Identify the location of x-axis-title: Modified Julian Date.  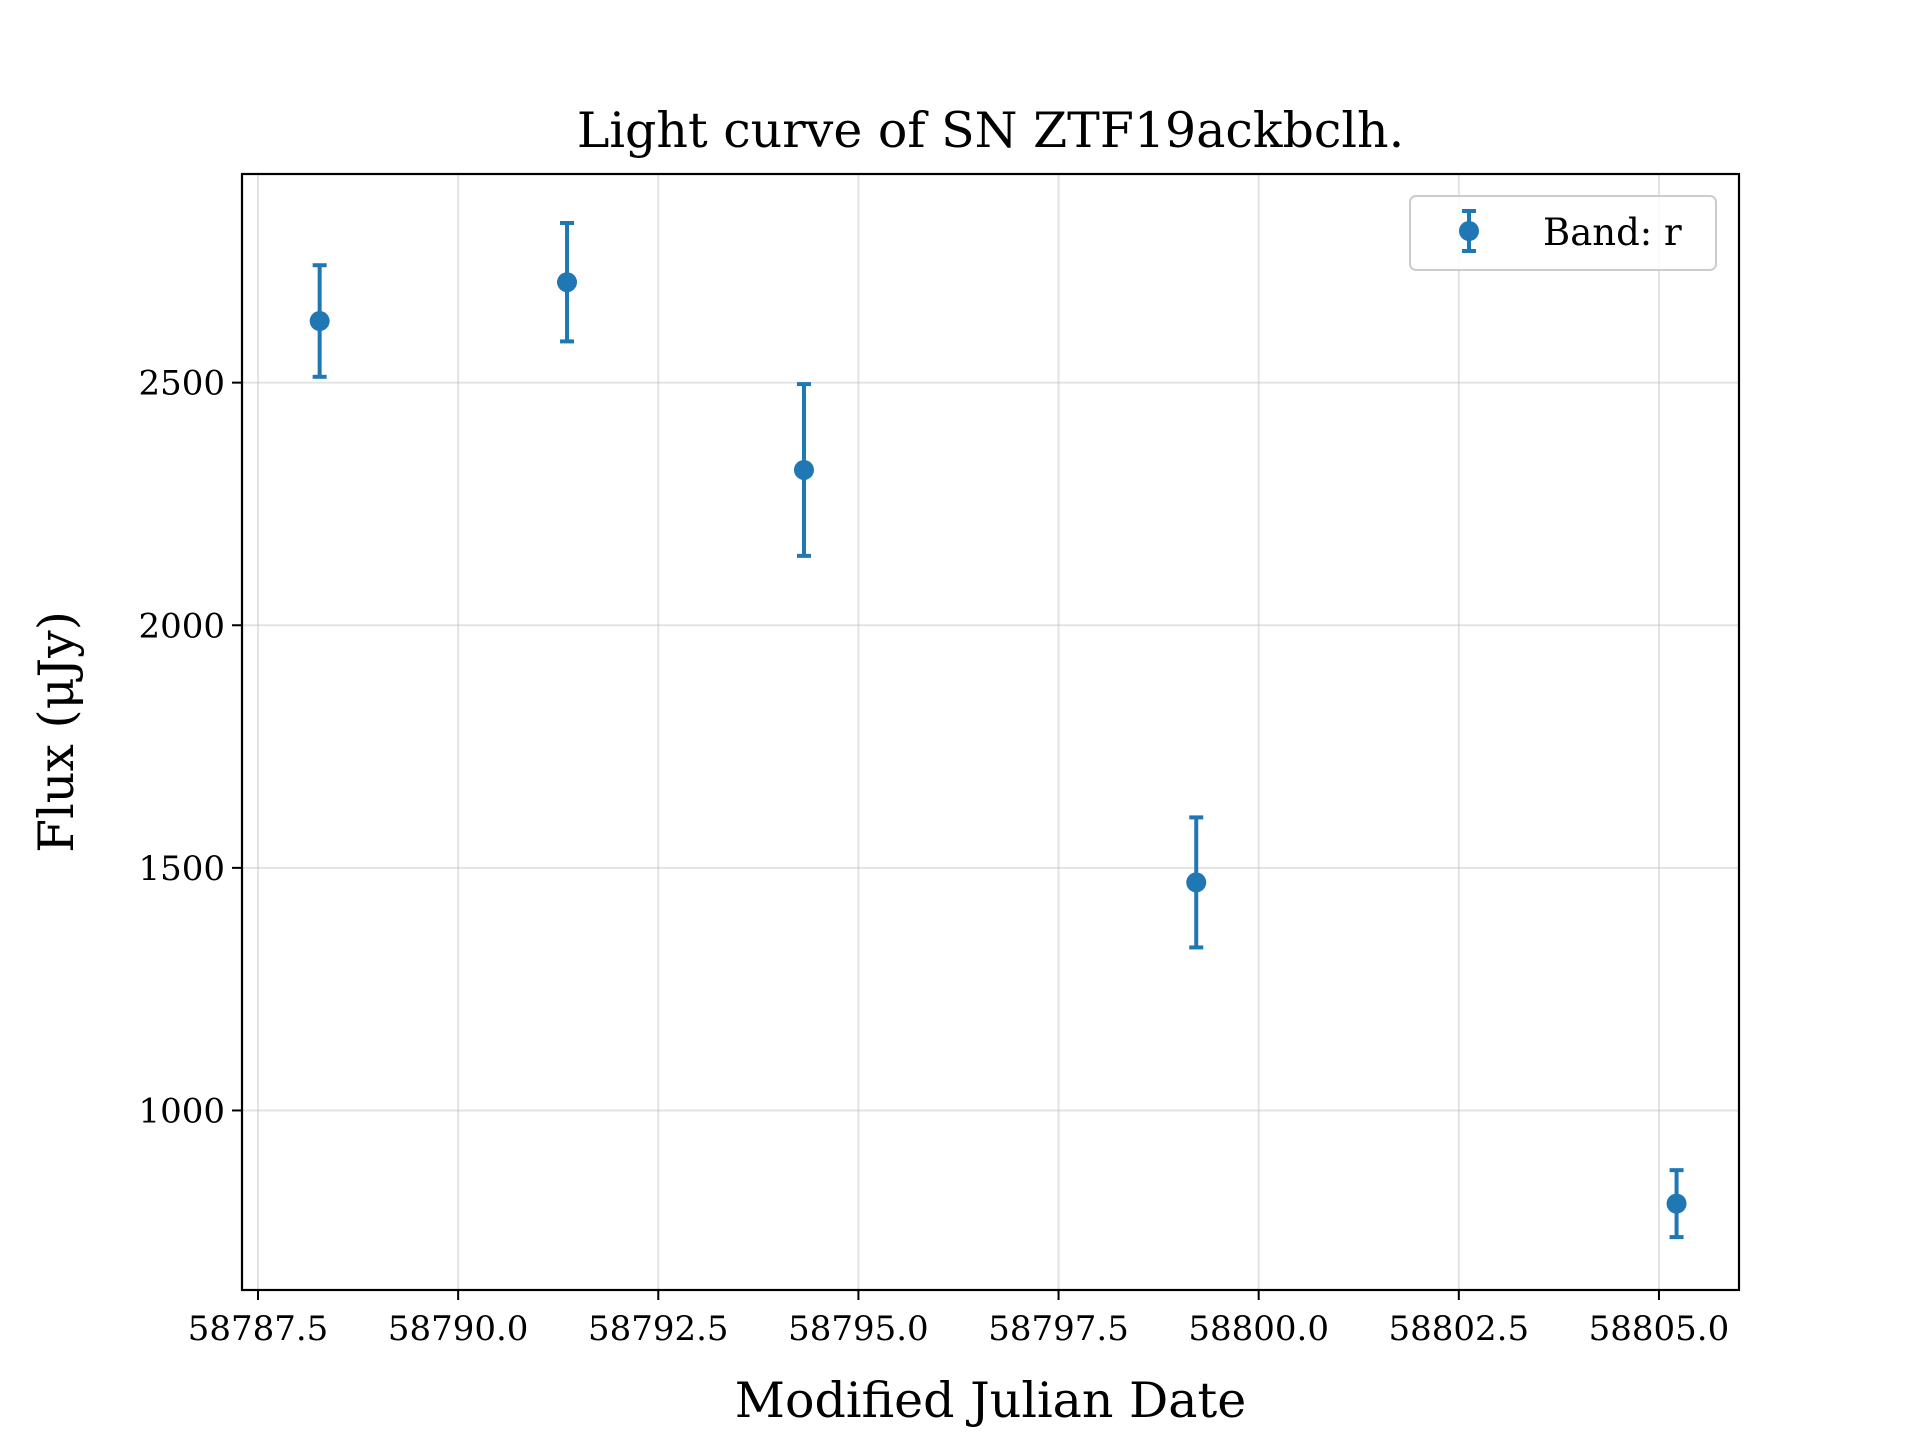
(990, 1400).